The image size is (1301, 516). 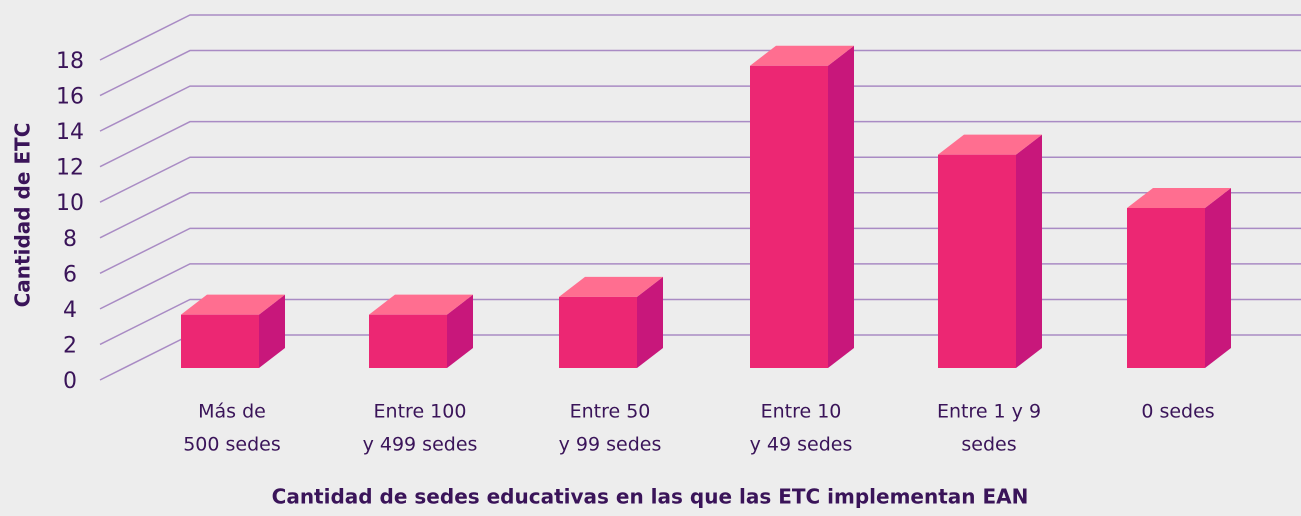 What do you see at coordinates (70, 61) in the screenshot?
I see `y-tick-label: 18` at bounding box center [70, 61].